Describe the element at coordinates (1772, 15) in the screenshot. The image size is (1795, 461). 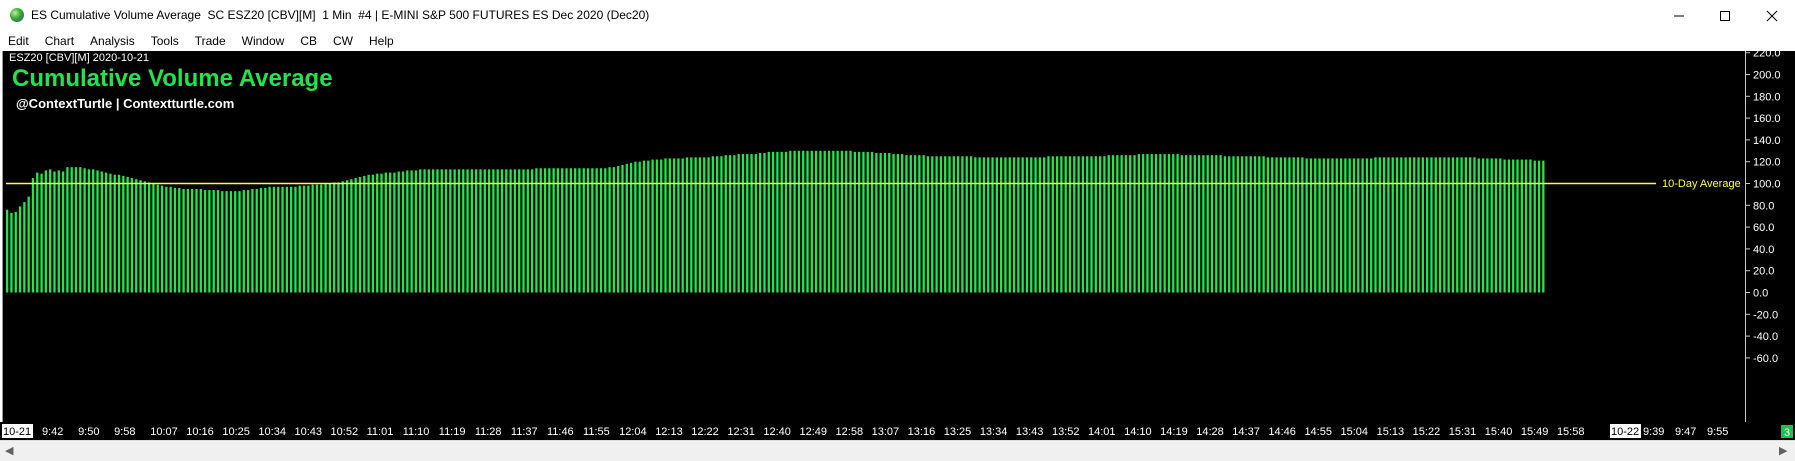
I see `close-button` at that location.